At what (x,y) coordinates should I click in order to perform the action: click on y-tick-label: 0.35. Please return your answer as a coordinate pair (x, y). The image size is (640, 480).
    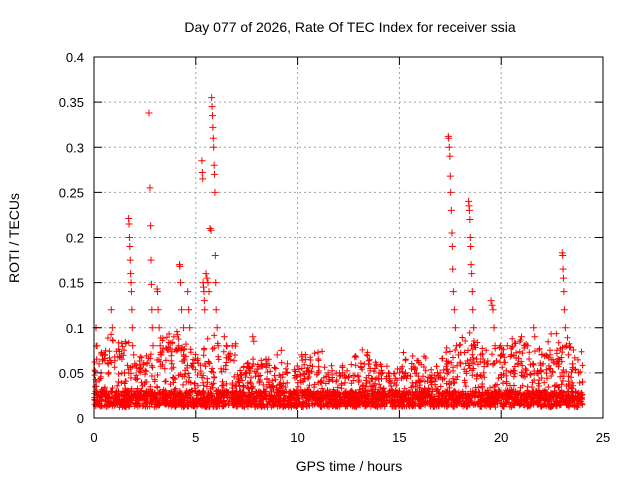
    Looking at the image, I should click on (71, 102).